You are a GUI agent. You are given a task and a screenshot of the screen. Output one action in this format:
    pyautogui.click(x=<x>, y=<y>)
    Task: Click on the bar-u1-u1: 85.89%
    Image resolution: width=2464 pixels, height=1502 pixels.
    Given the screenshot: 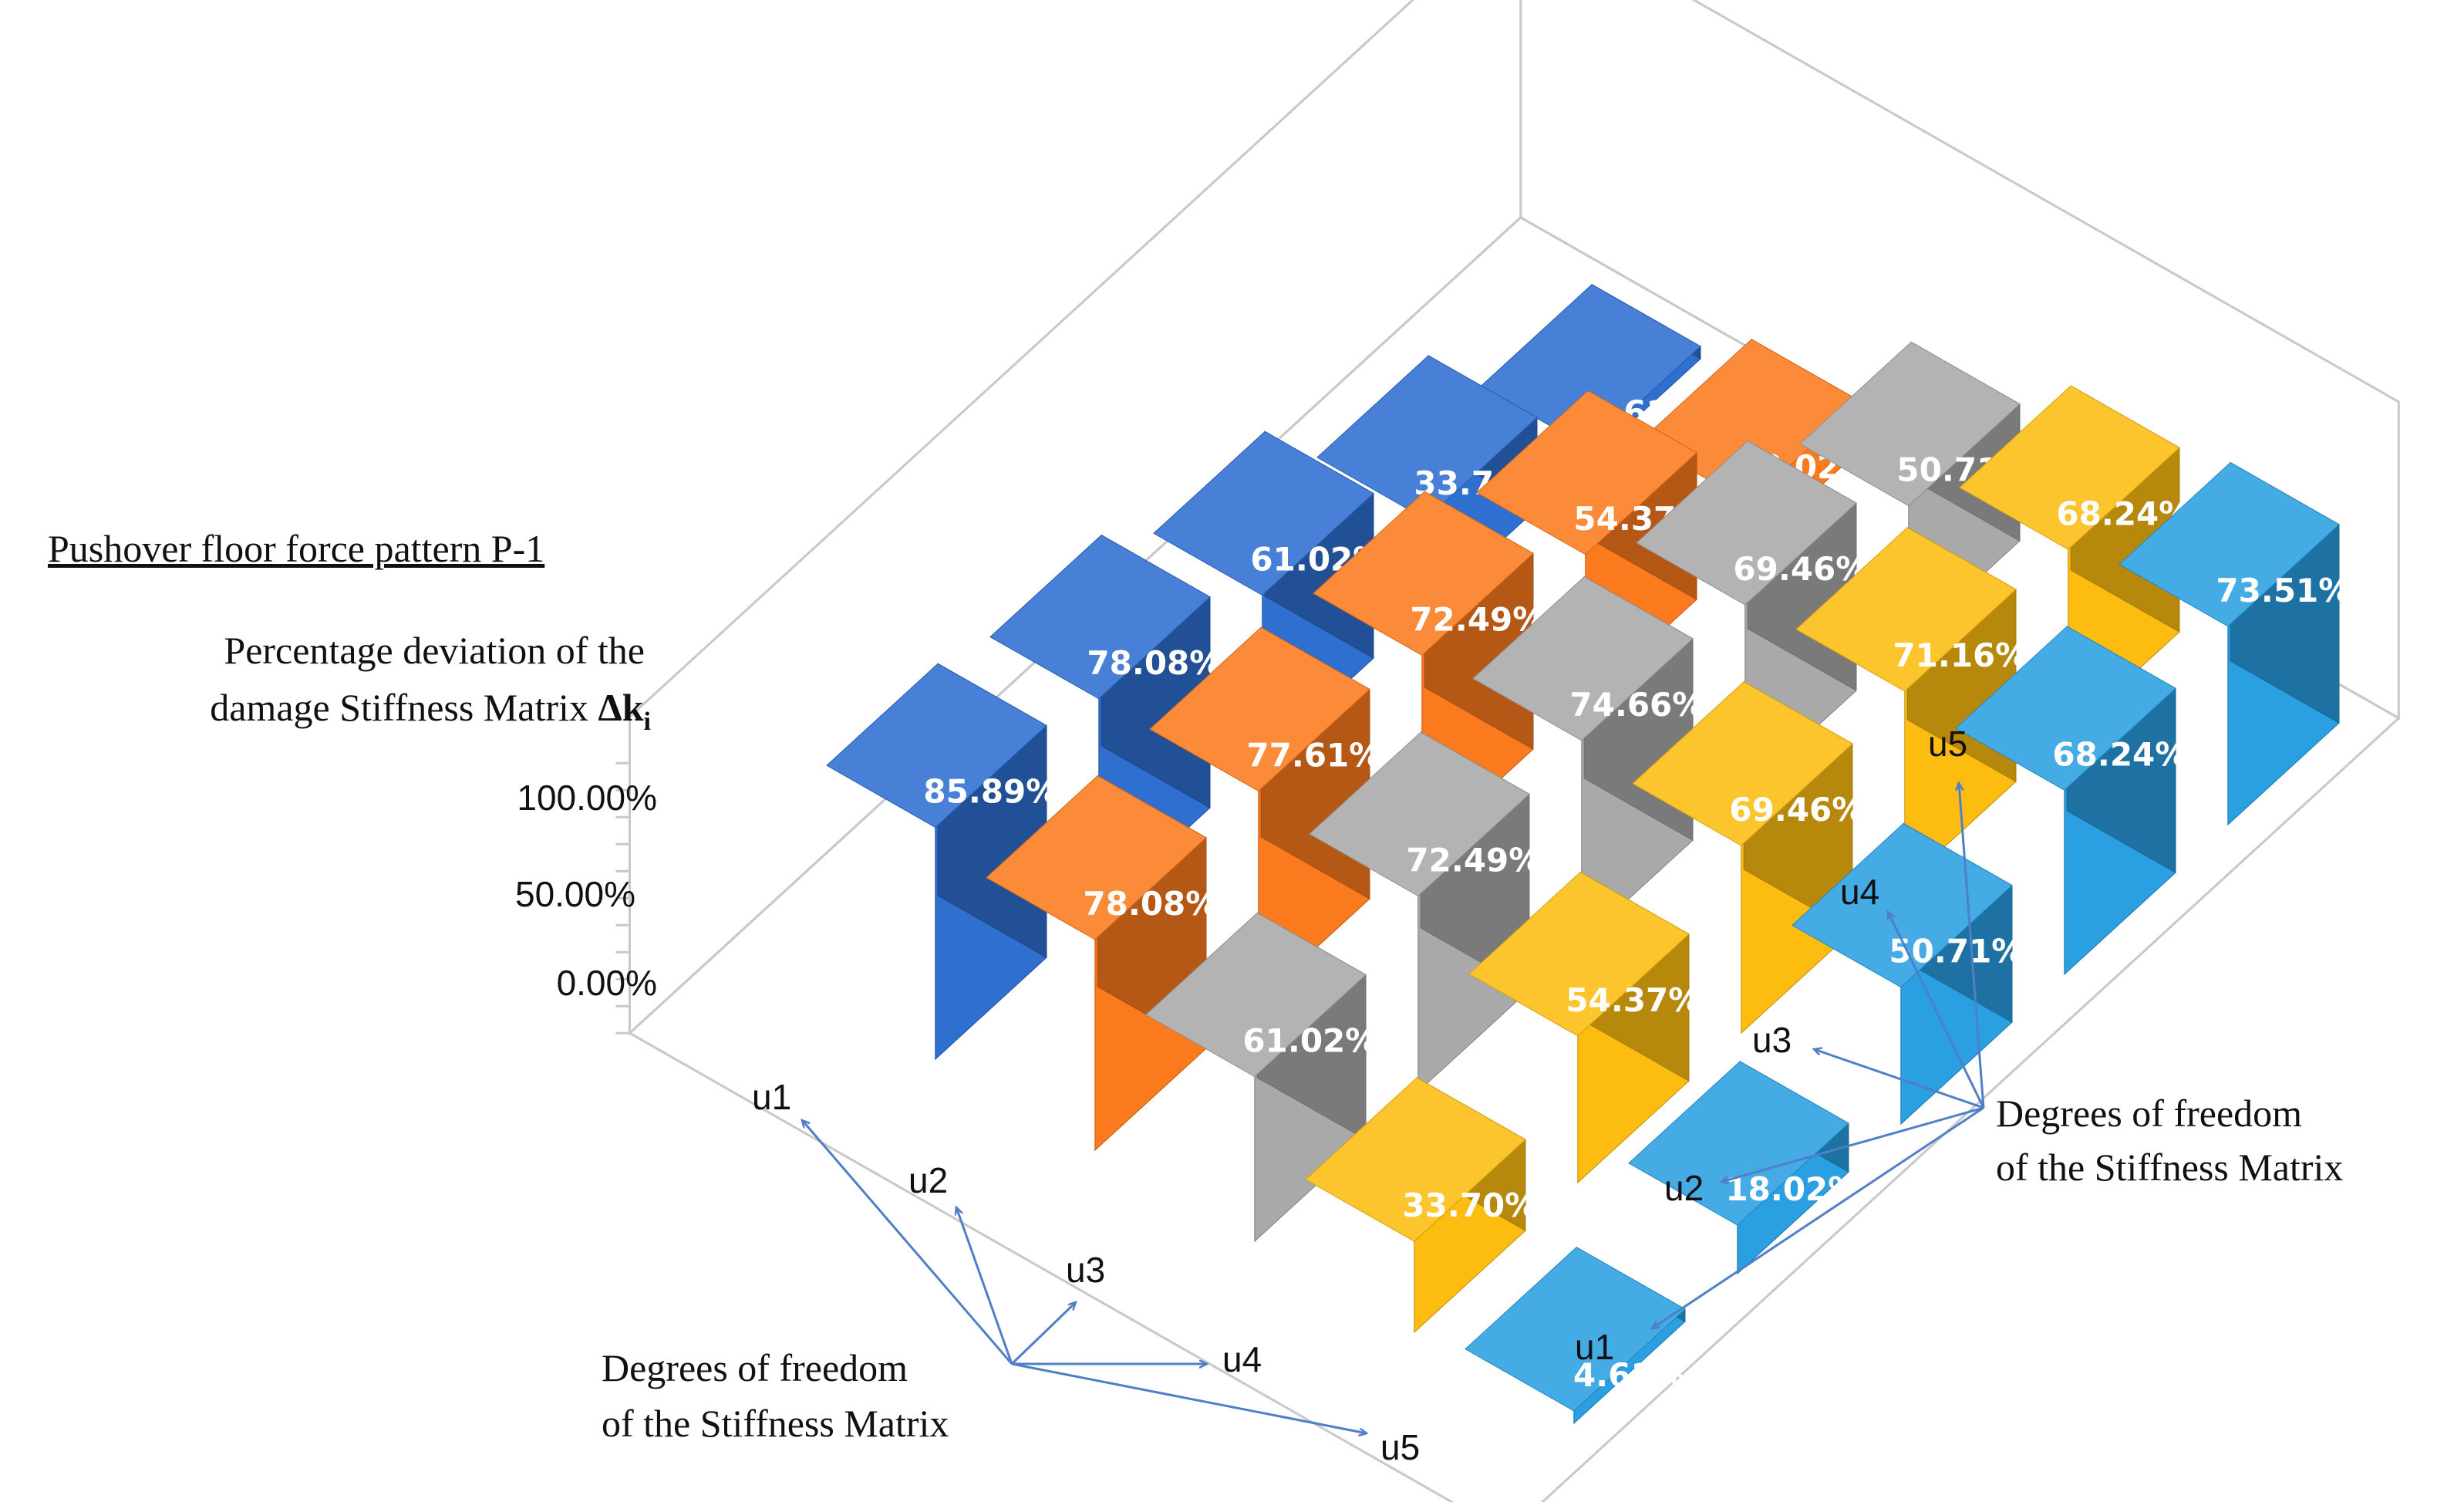 What is the action you would take?
    pyautogui.click(x=942, y=862)
    